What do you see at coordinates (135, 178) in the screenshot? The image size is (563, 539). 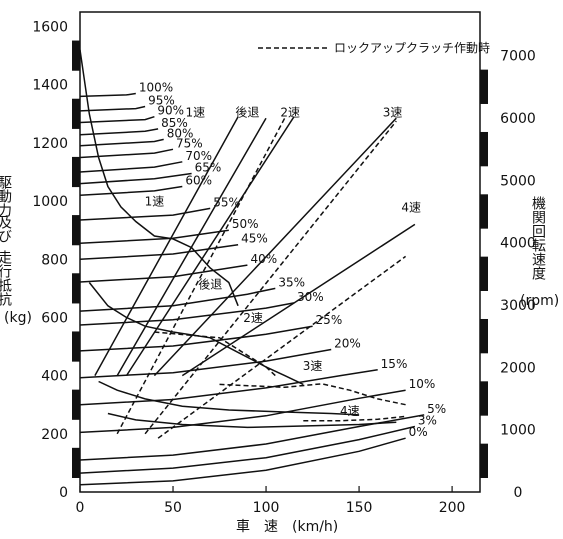 I see `resistance-curve-65pct` at bounding box center [135, 178].